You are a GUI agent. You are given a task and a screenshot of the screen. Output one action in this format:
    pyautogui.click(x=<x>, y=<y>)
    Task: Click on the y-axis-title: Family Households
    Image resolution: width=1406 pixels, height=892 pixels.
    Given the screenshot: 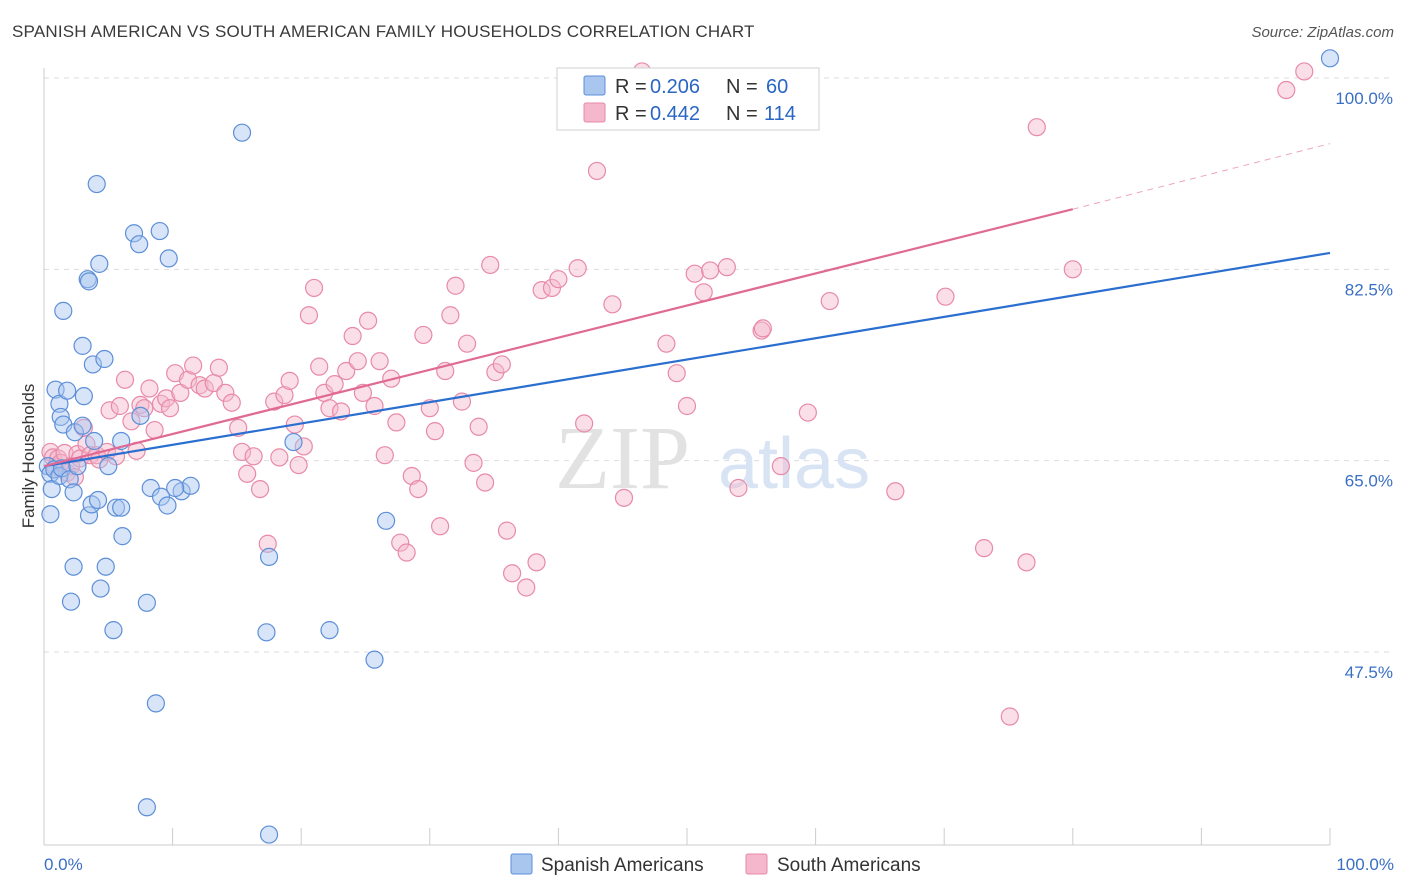 What is the action you would take?
    pyautogui.click(x=28, y=456)
    